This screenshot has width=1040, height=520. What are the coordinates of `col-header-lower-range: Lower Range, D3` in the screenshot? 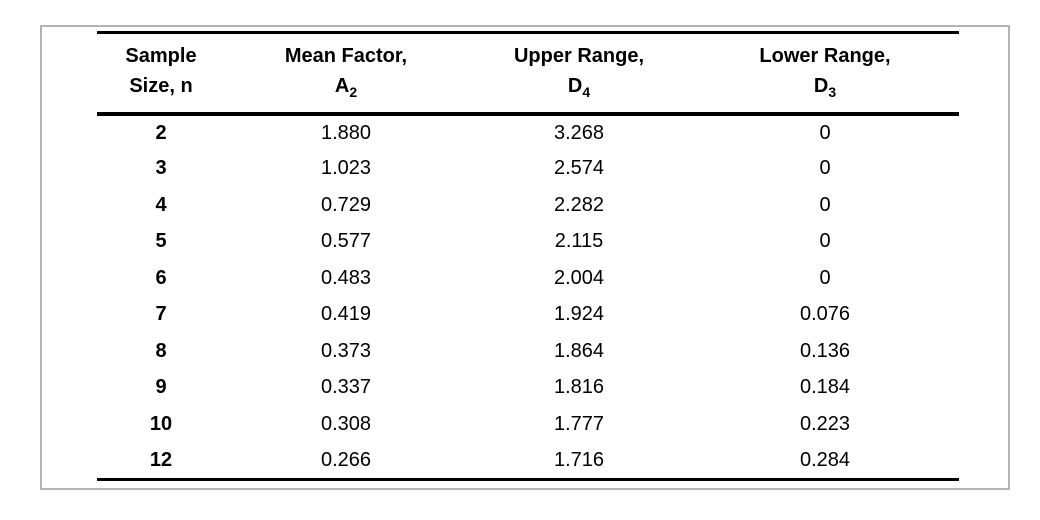 It's located at (825, 74).